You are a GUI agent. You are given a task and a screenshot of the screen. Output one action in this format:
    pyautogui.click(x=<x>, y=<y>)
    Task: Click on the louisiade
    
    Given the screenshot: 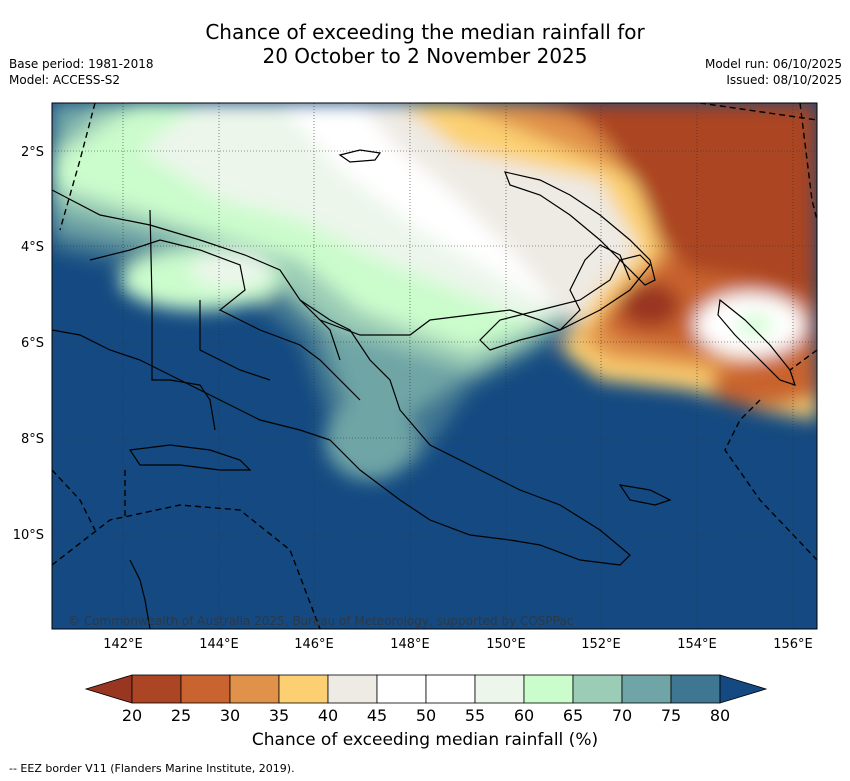 What is the action you would take?
    pyautogui.click(x=645, y=495)
    